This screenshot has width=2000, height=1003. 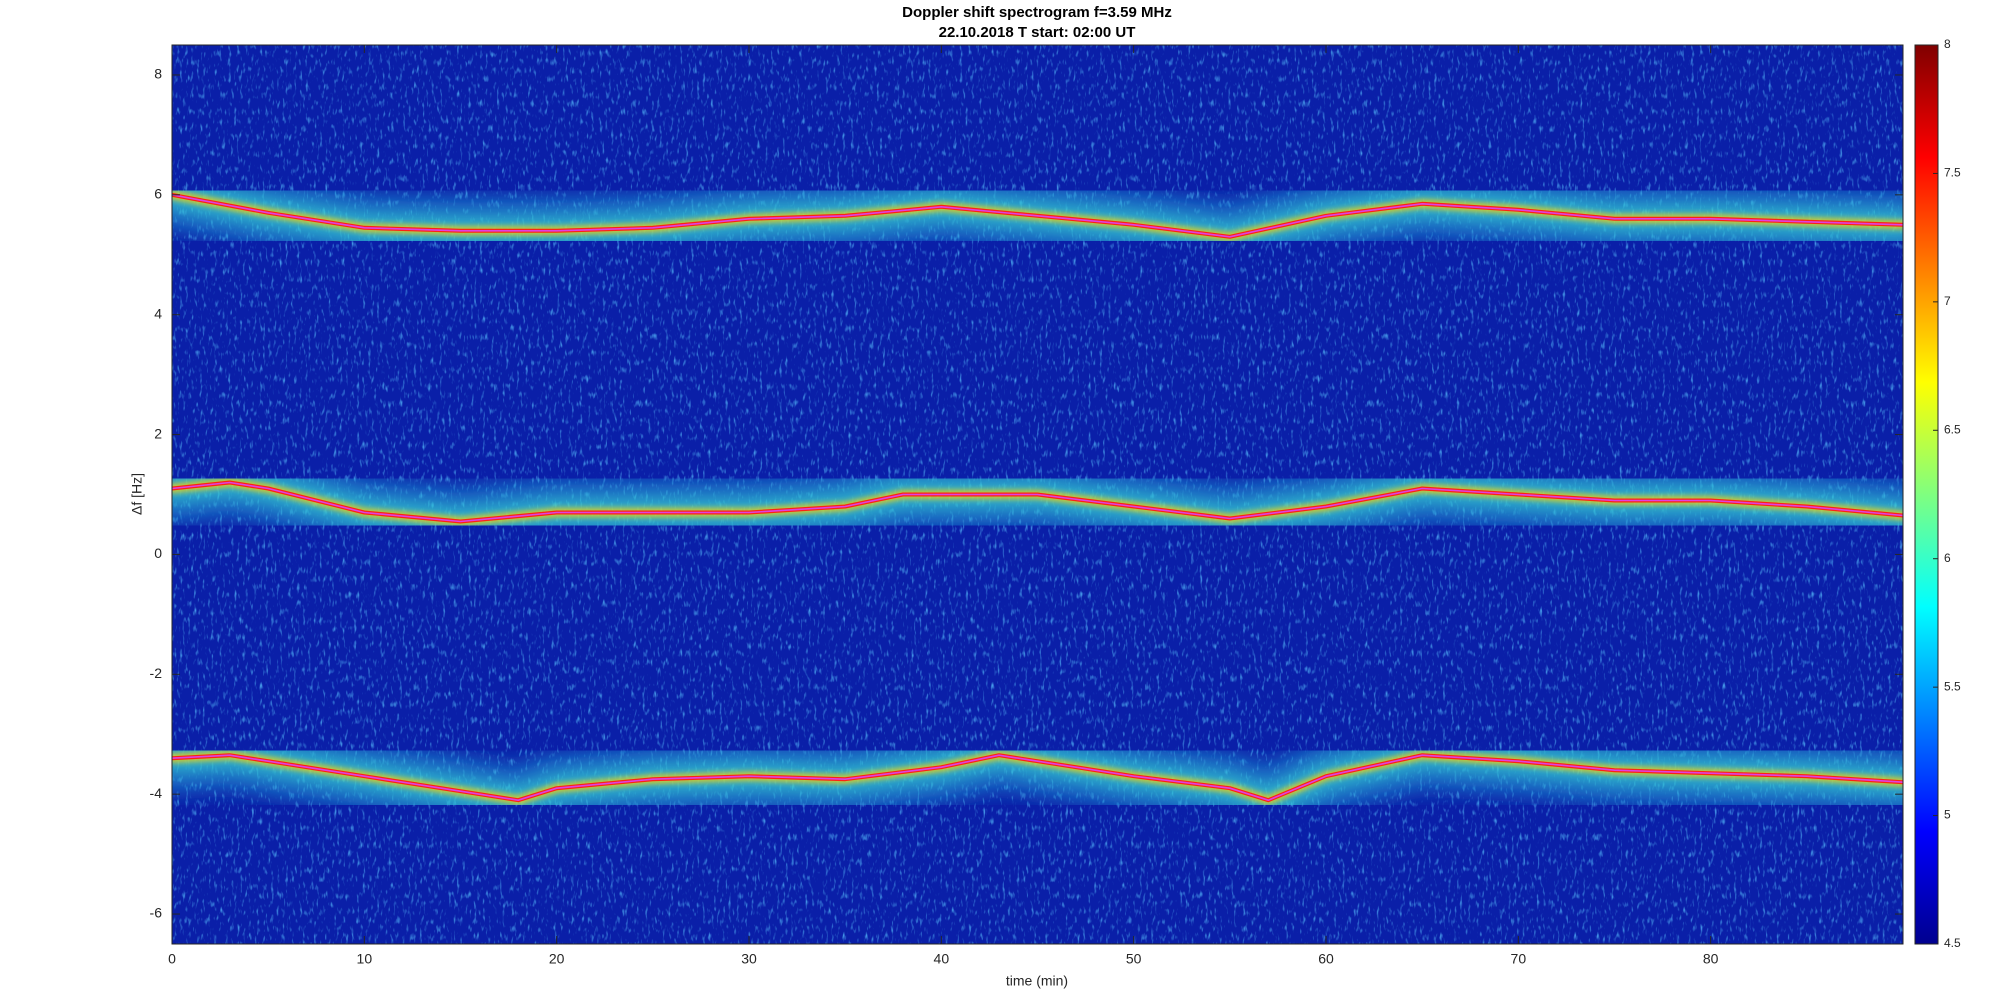 I want to click on colorbar-tick-label: 5, so click(x=1947, y=815).